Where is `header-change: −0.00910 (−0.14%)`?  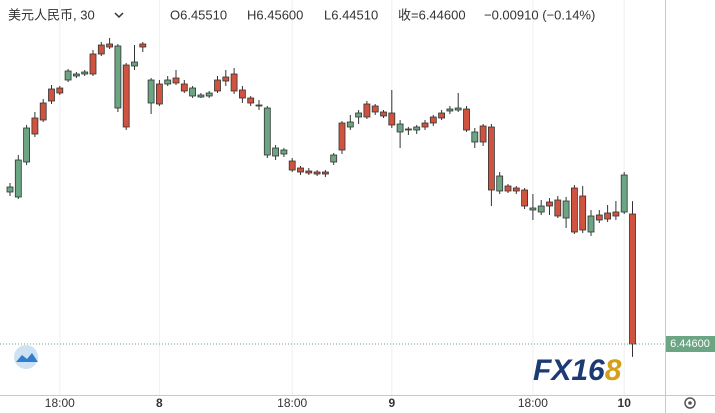
header-change: −0.00910 (−0.14%) is located at coordinates (539, 14).